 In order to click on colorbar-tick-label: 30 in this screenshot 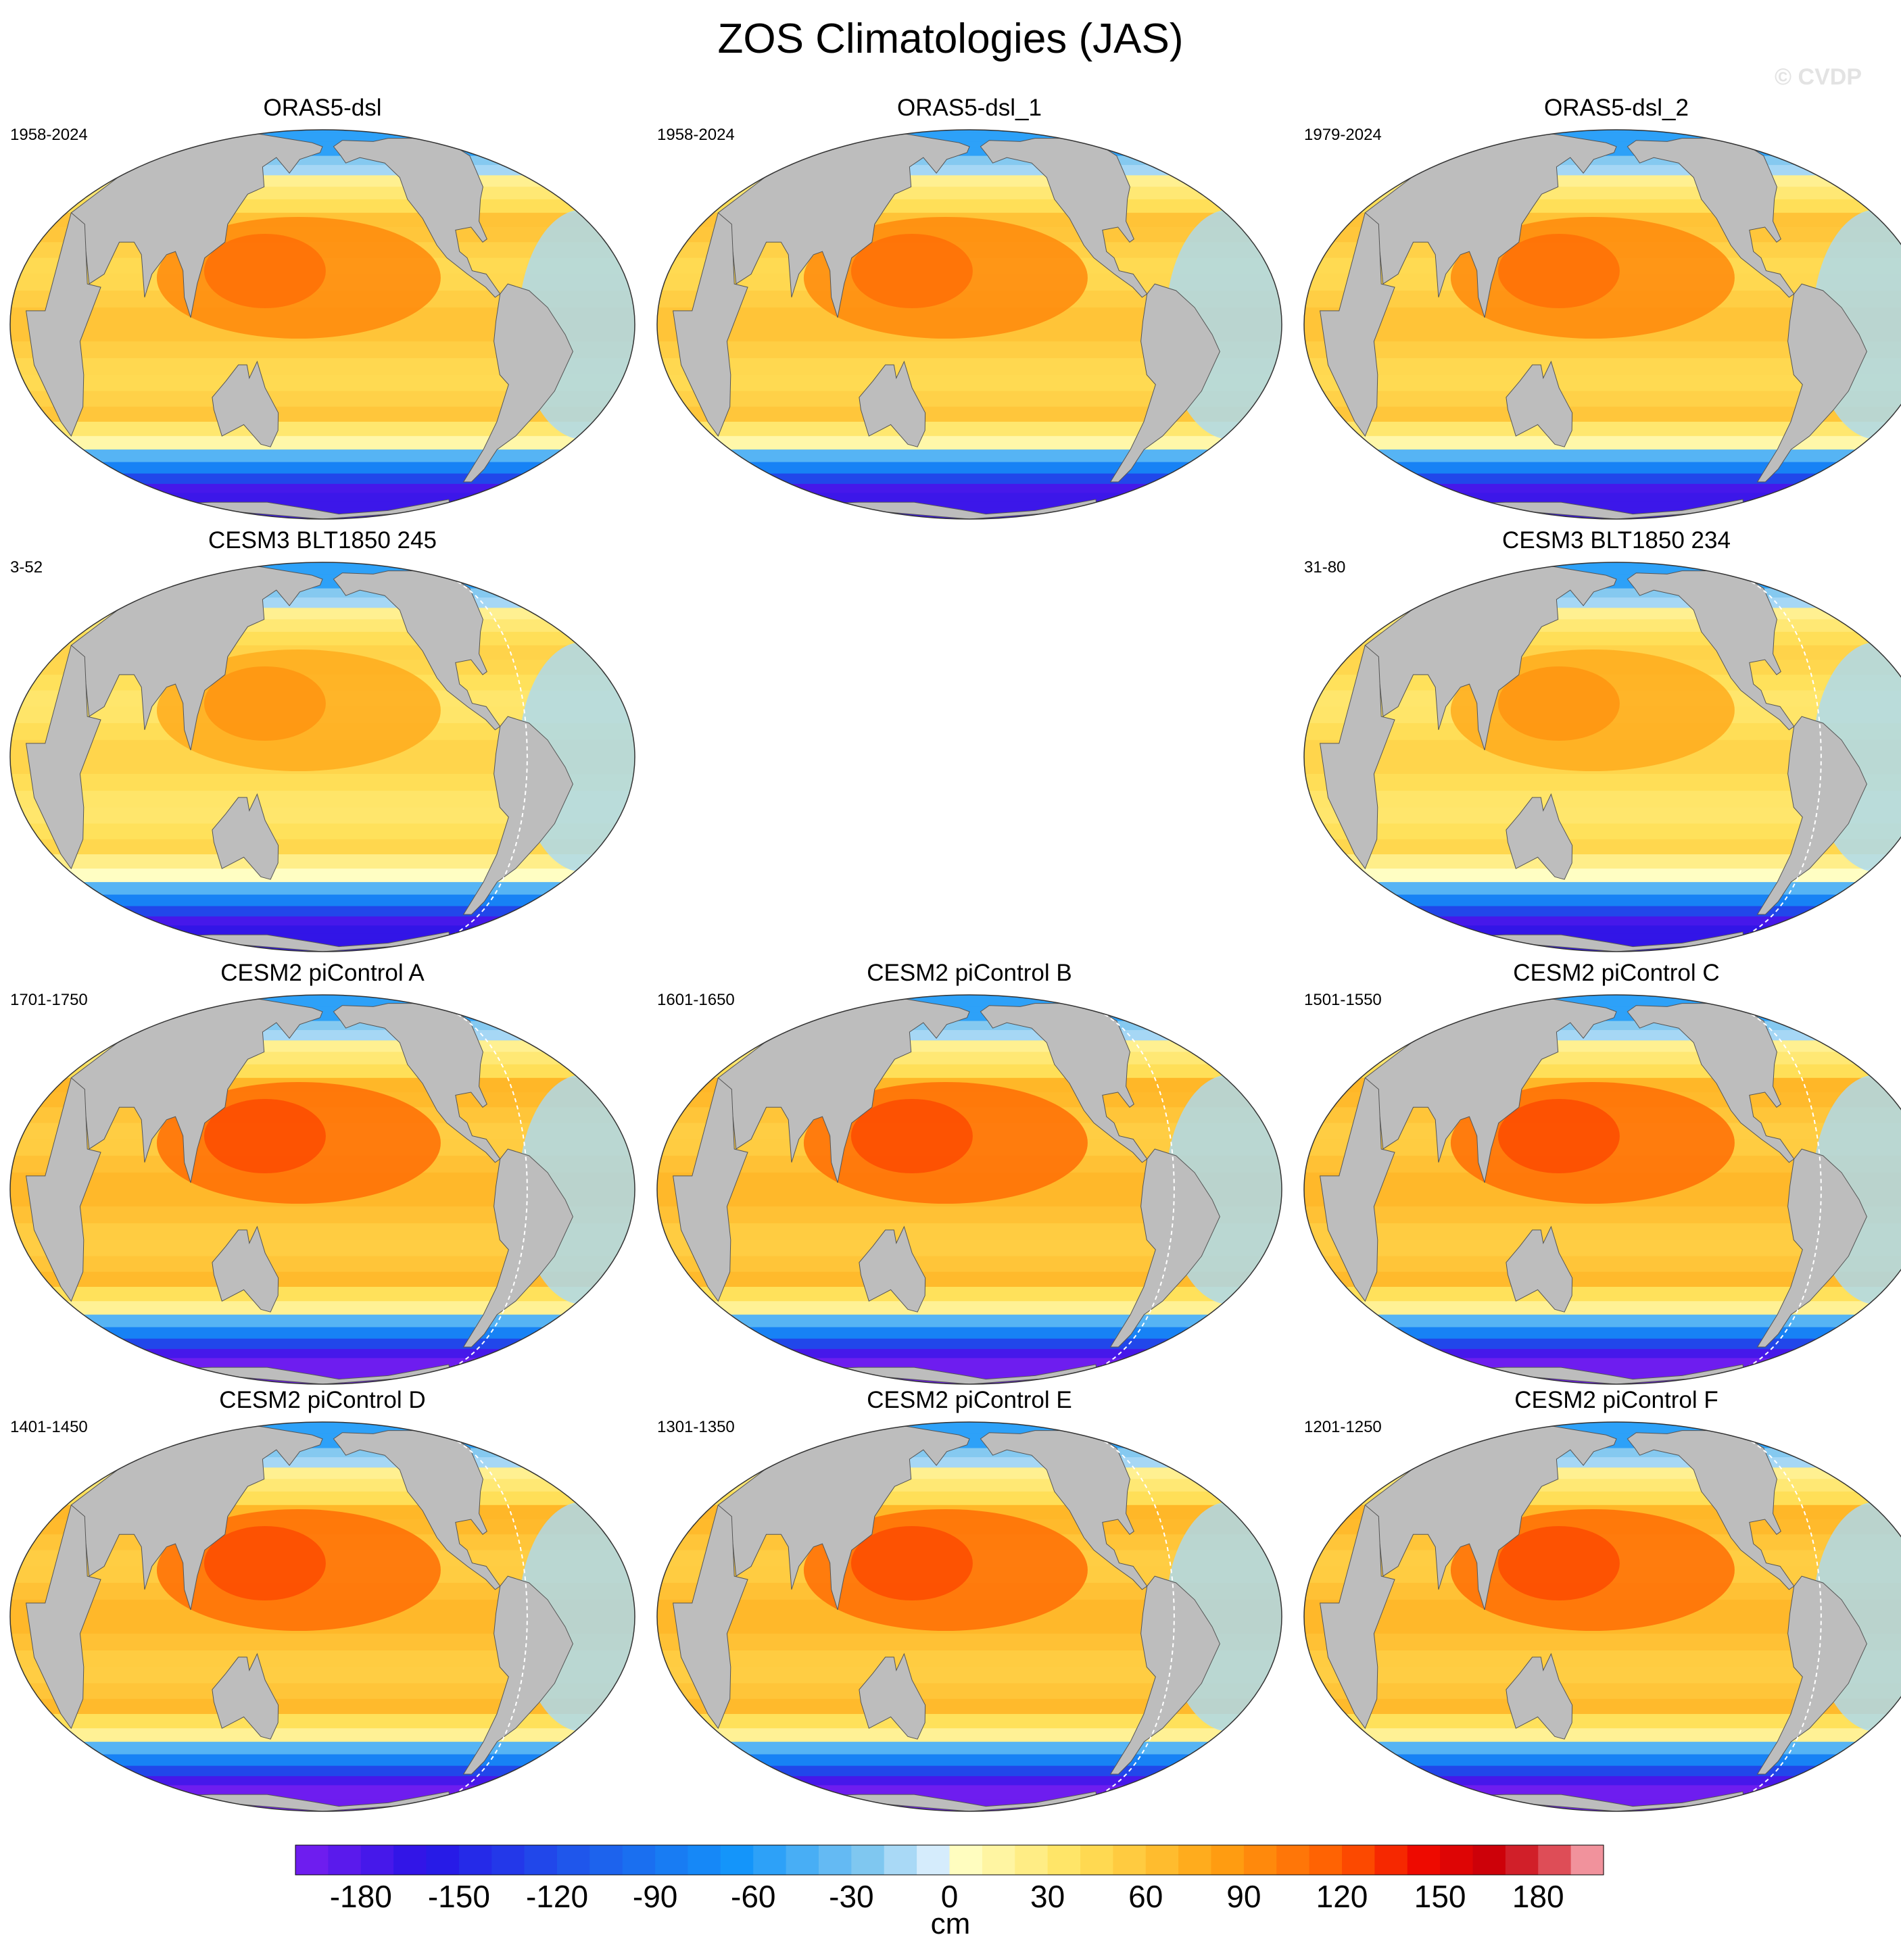, I will do `click(1047, 1894)`.